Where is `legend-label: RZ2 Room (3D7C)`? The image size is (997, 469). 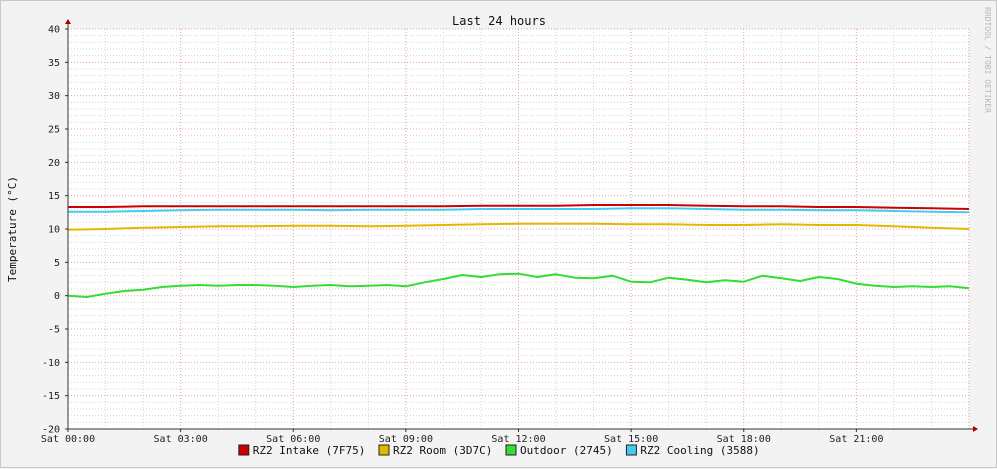 legend-label: RZ2 Room (3D7C) is located at coordinates (442, 450).